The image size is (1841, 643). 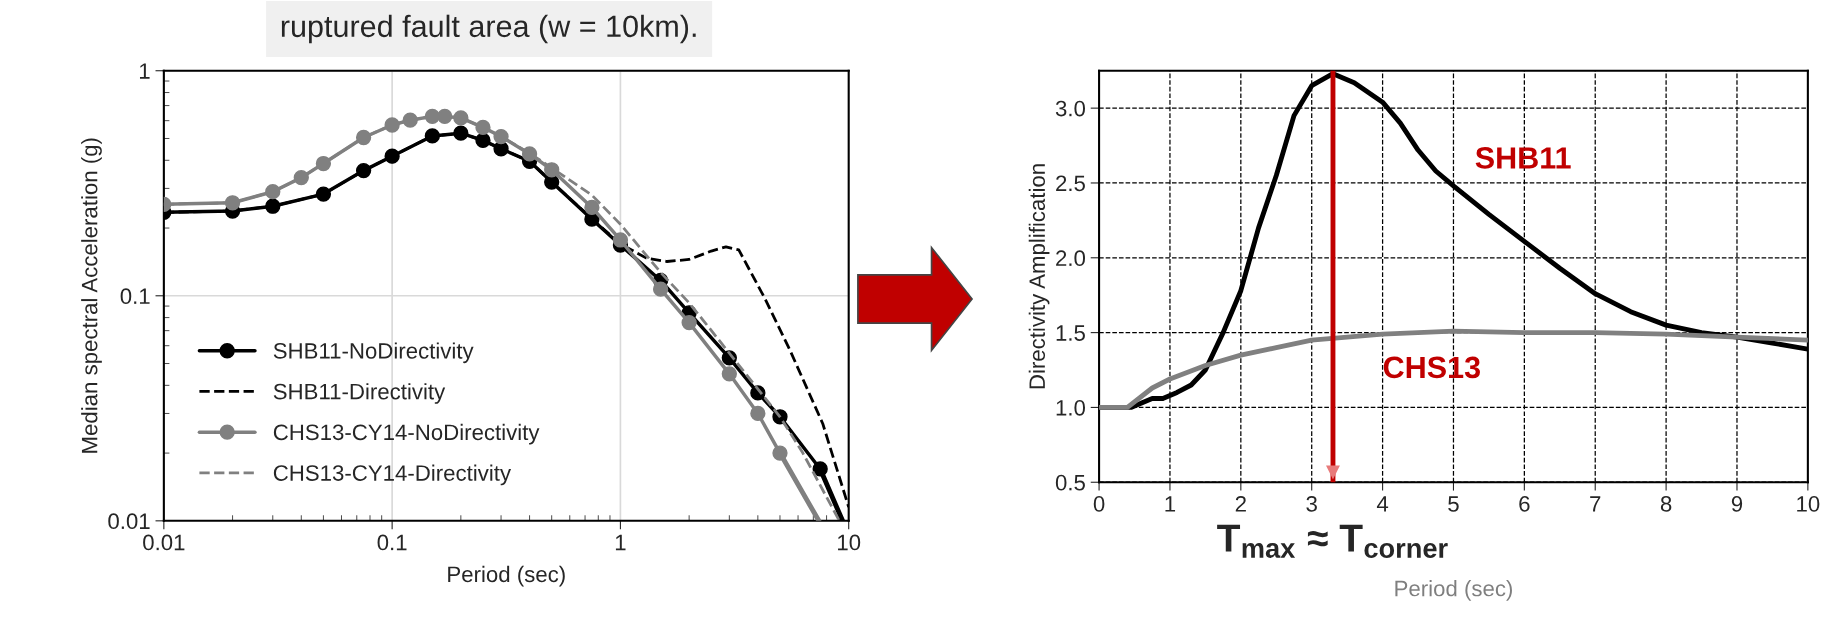 What do you see at coordinates (373, 353) in the screenshot?
I see `legend-label: SHB11-NoDirectivity` at bounding box center [373, 353].